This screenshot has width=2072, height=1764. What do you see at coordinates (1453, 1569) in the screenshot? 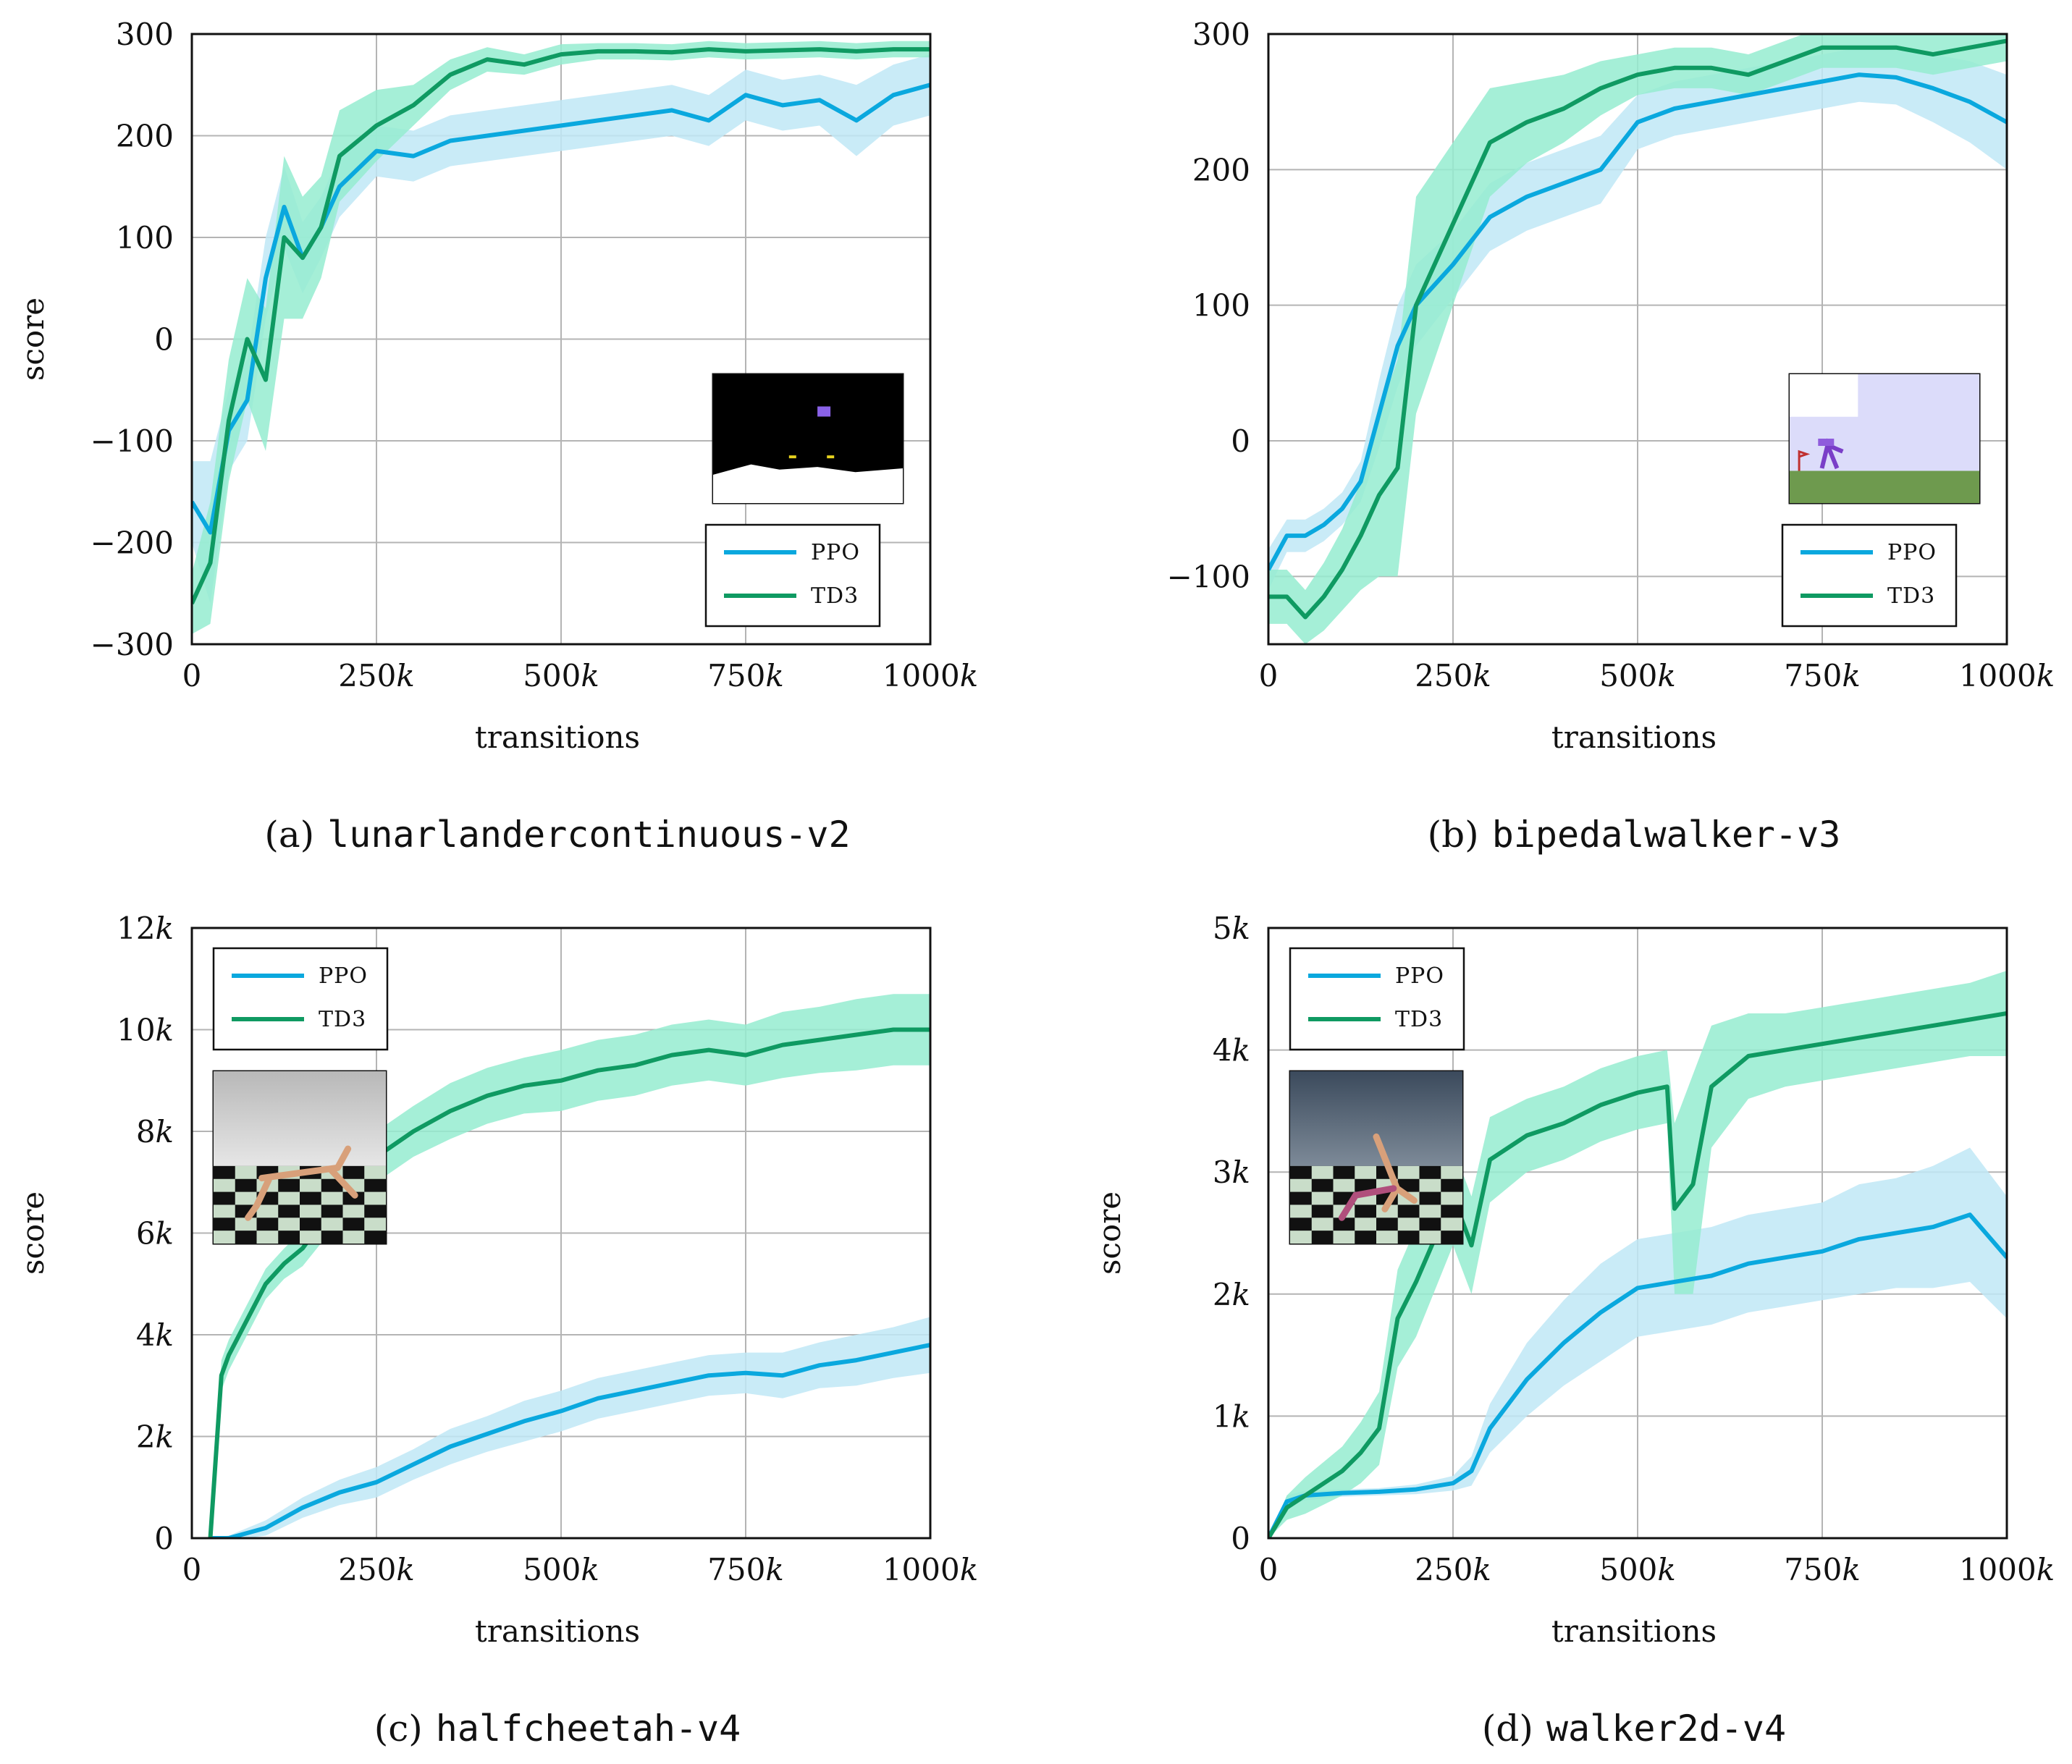
I see `tick-label: 250k` at bounding box center [1453, 1569].